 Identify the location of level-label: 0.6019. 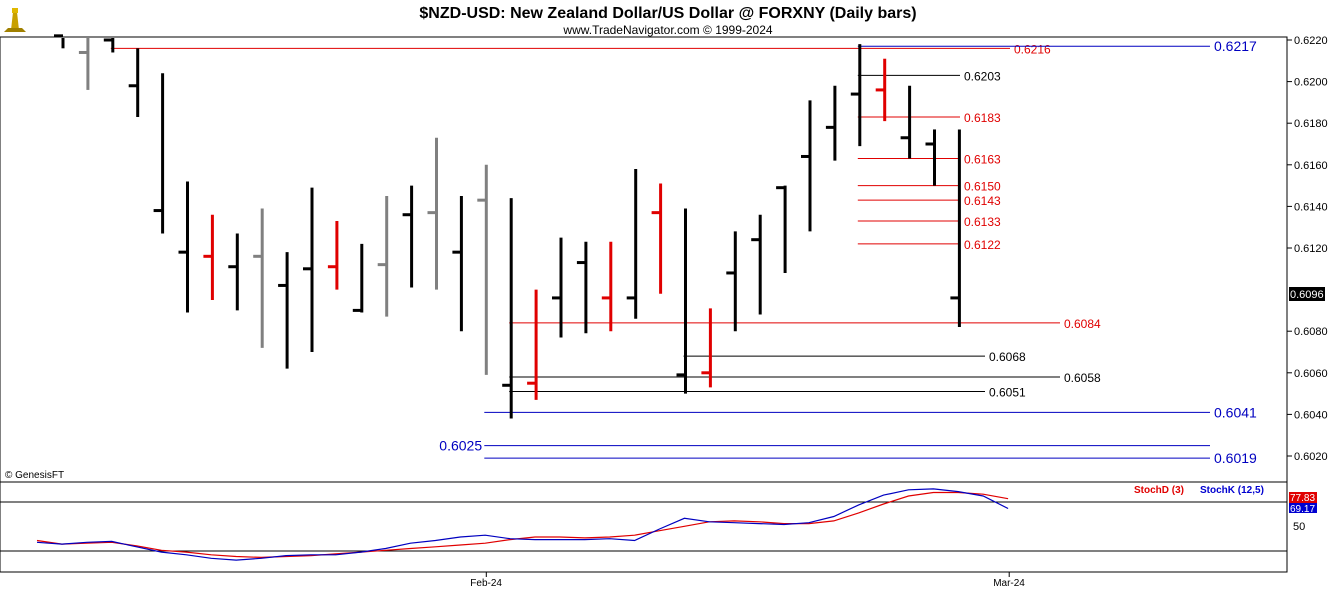
(1235, 458).